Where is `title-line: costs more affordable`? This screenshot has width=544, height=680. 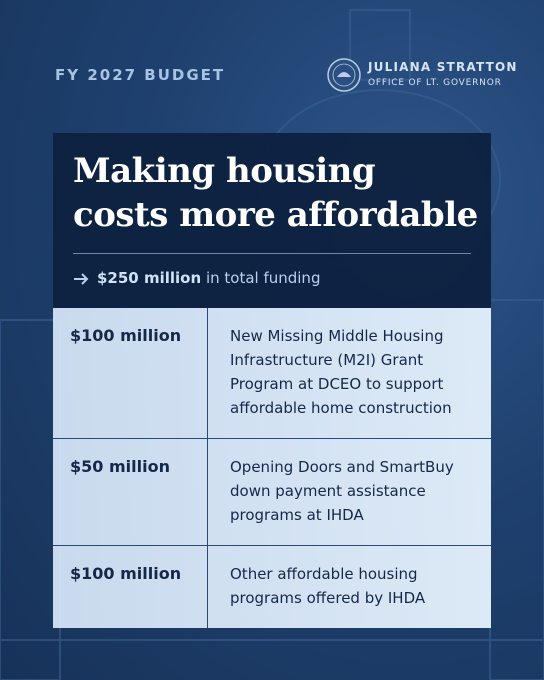
title-line: costs more affordable is located at coordinates (275, 215).